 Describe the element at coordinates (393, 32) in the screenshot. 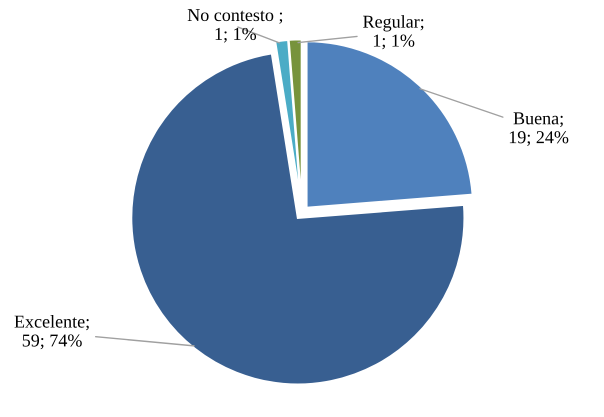

I see `slice-label: Regular; 1; 1%` at that location.